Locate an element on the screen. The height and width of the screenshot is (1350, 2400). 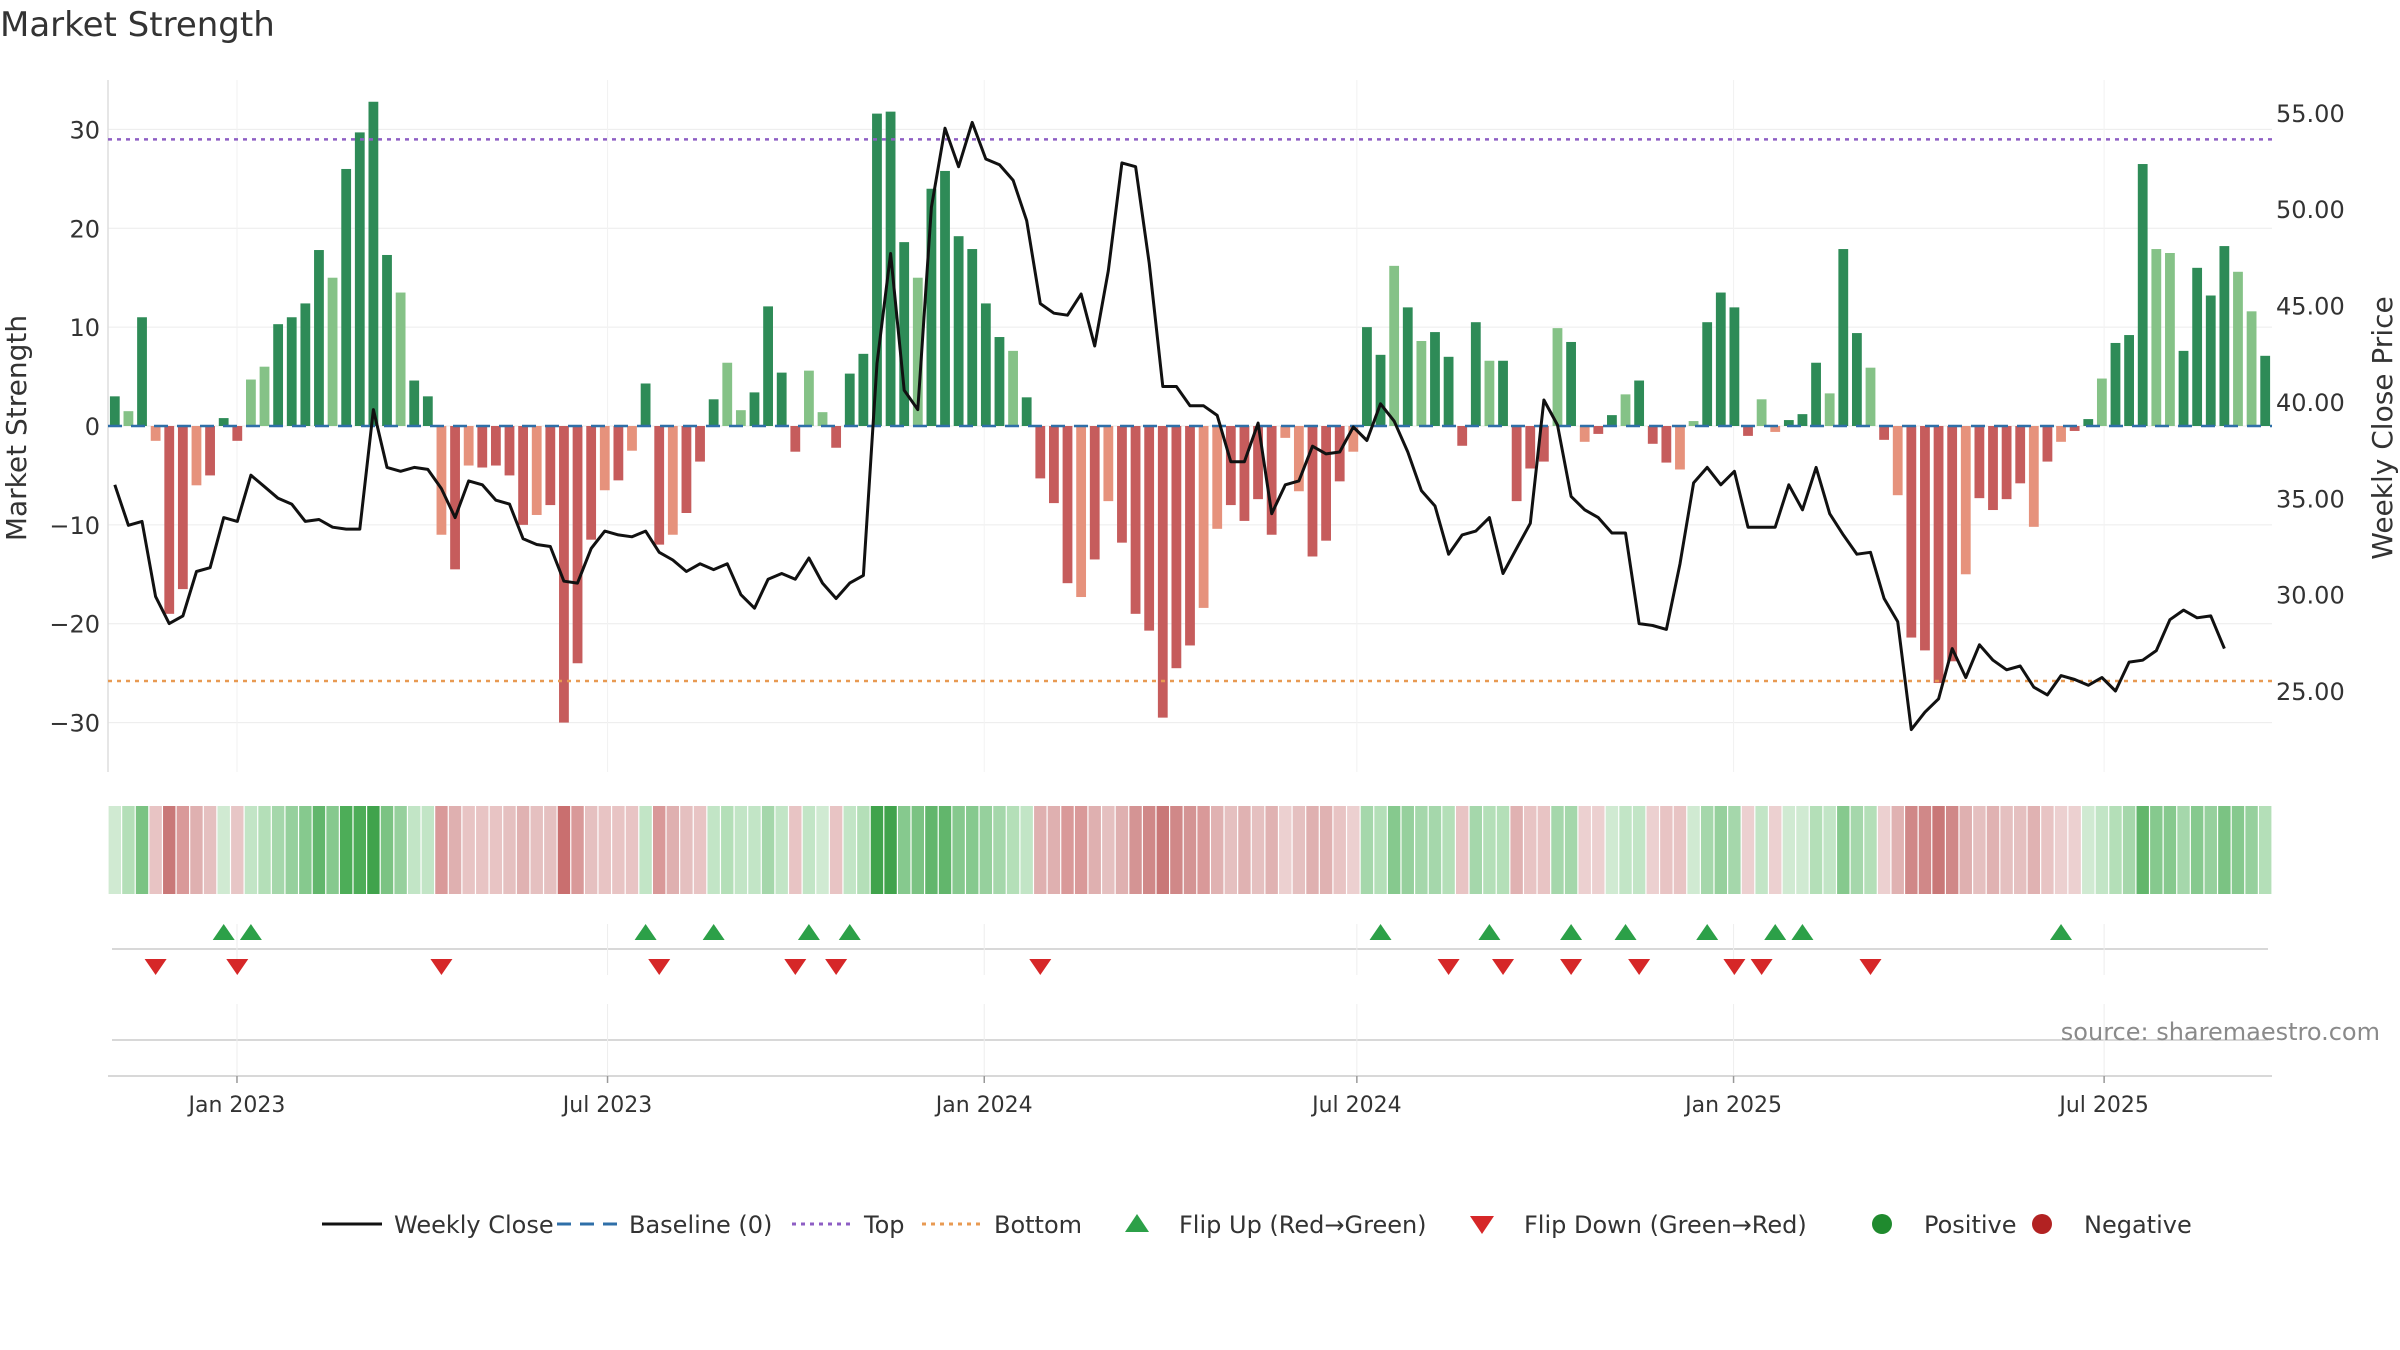
legend-label: Flip Up (Red→Green) is located at coordinates (1303, 1225).